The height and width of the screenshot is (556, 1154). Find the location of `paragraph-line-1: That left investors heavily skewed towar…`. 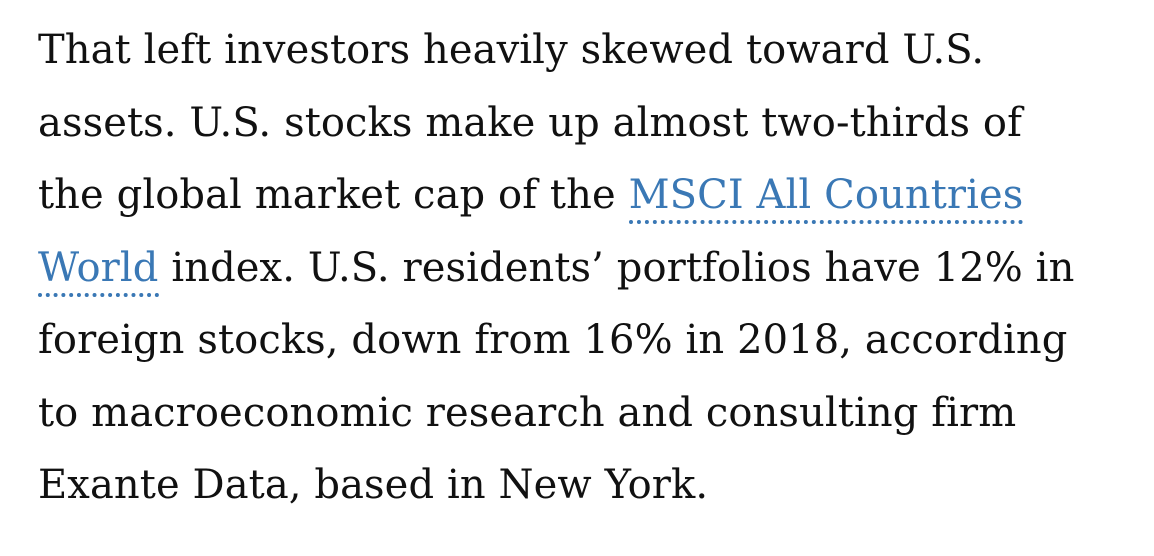

paragraph-line-1: That left investors heavily skewed towar… is located at coordinates (511, 50).